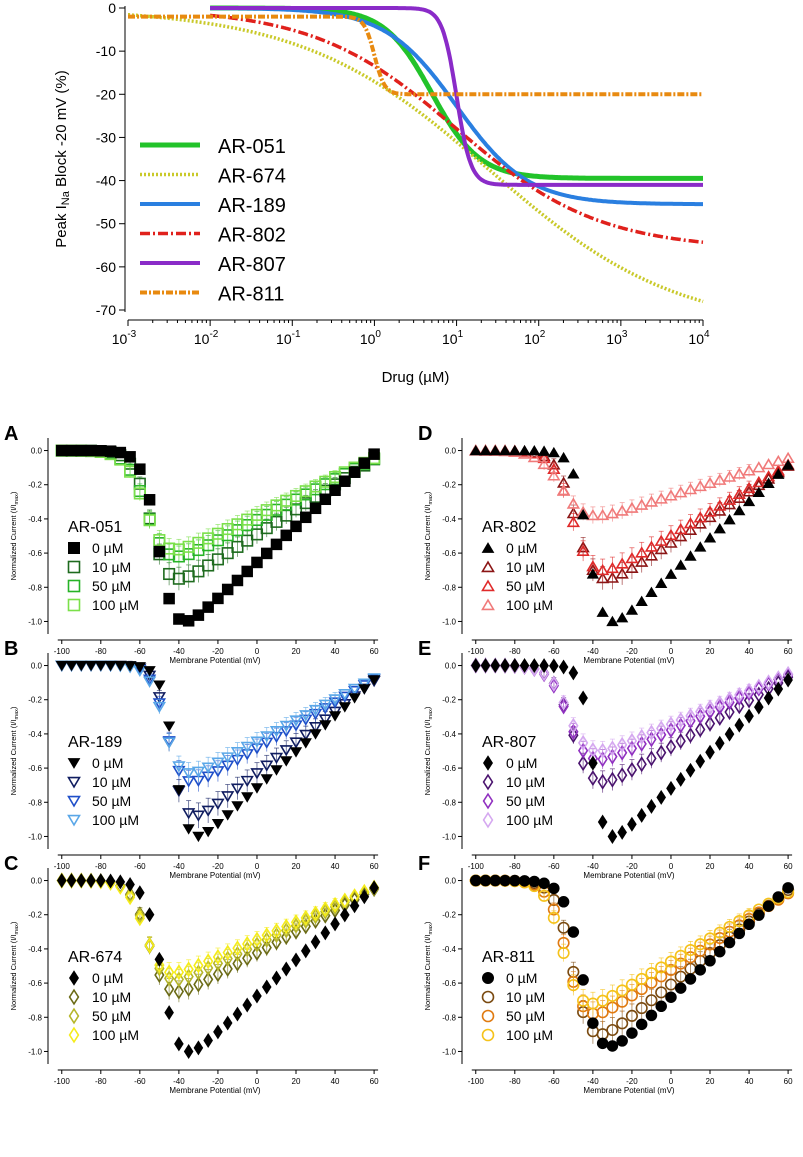 The height and width of the screenshot is (1157, 803). Describe the element at coordinates (529, 605) in the screenshot. I see `legend-label: 100 µM` at that location.